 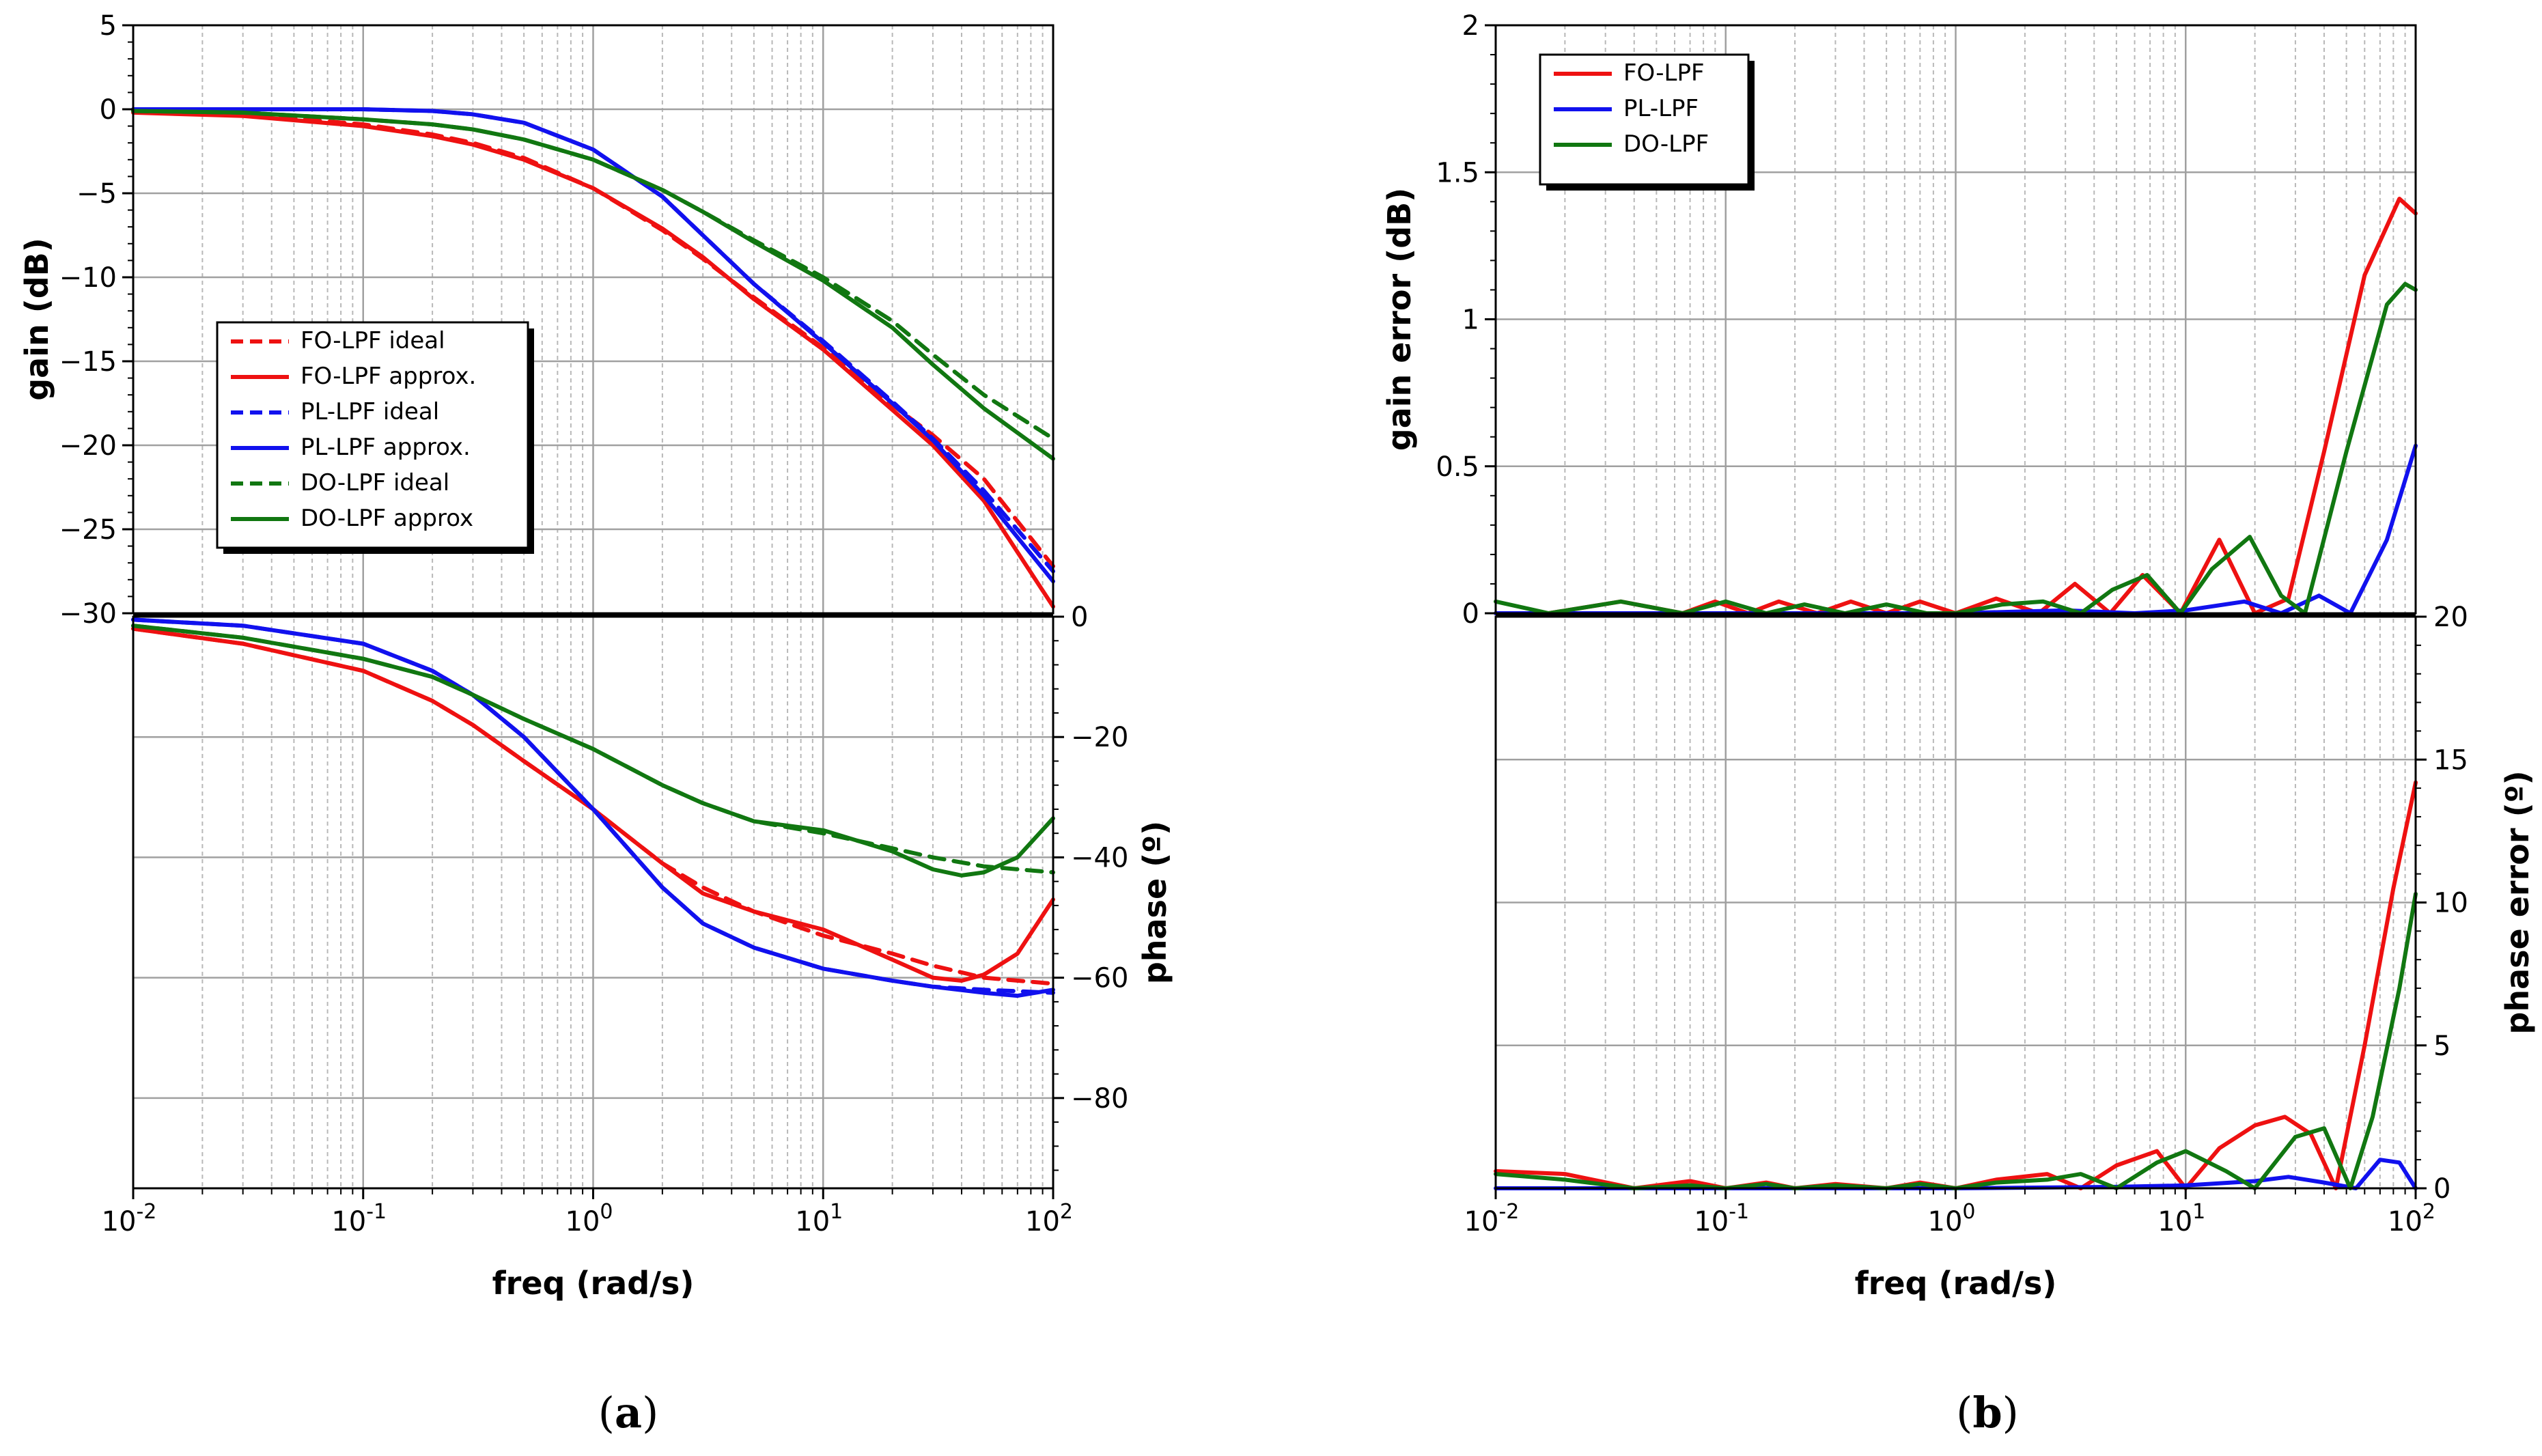 I want to click on phase-tick-label: −60, so click(x=1099, y=978).